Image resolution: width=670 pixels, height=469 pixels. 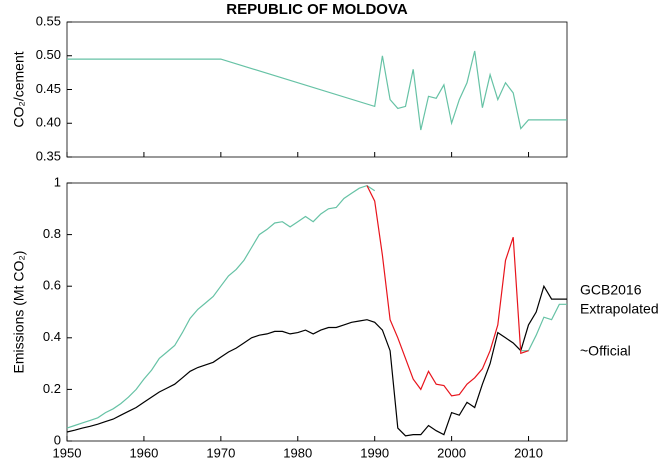 What do you see at coordinates (143, 452) in the screenshot?
I see `x-tick-label: 1960` at bounding box center [143, 452].